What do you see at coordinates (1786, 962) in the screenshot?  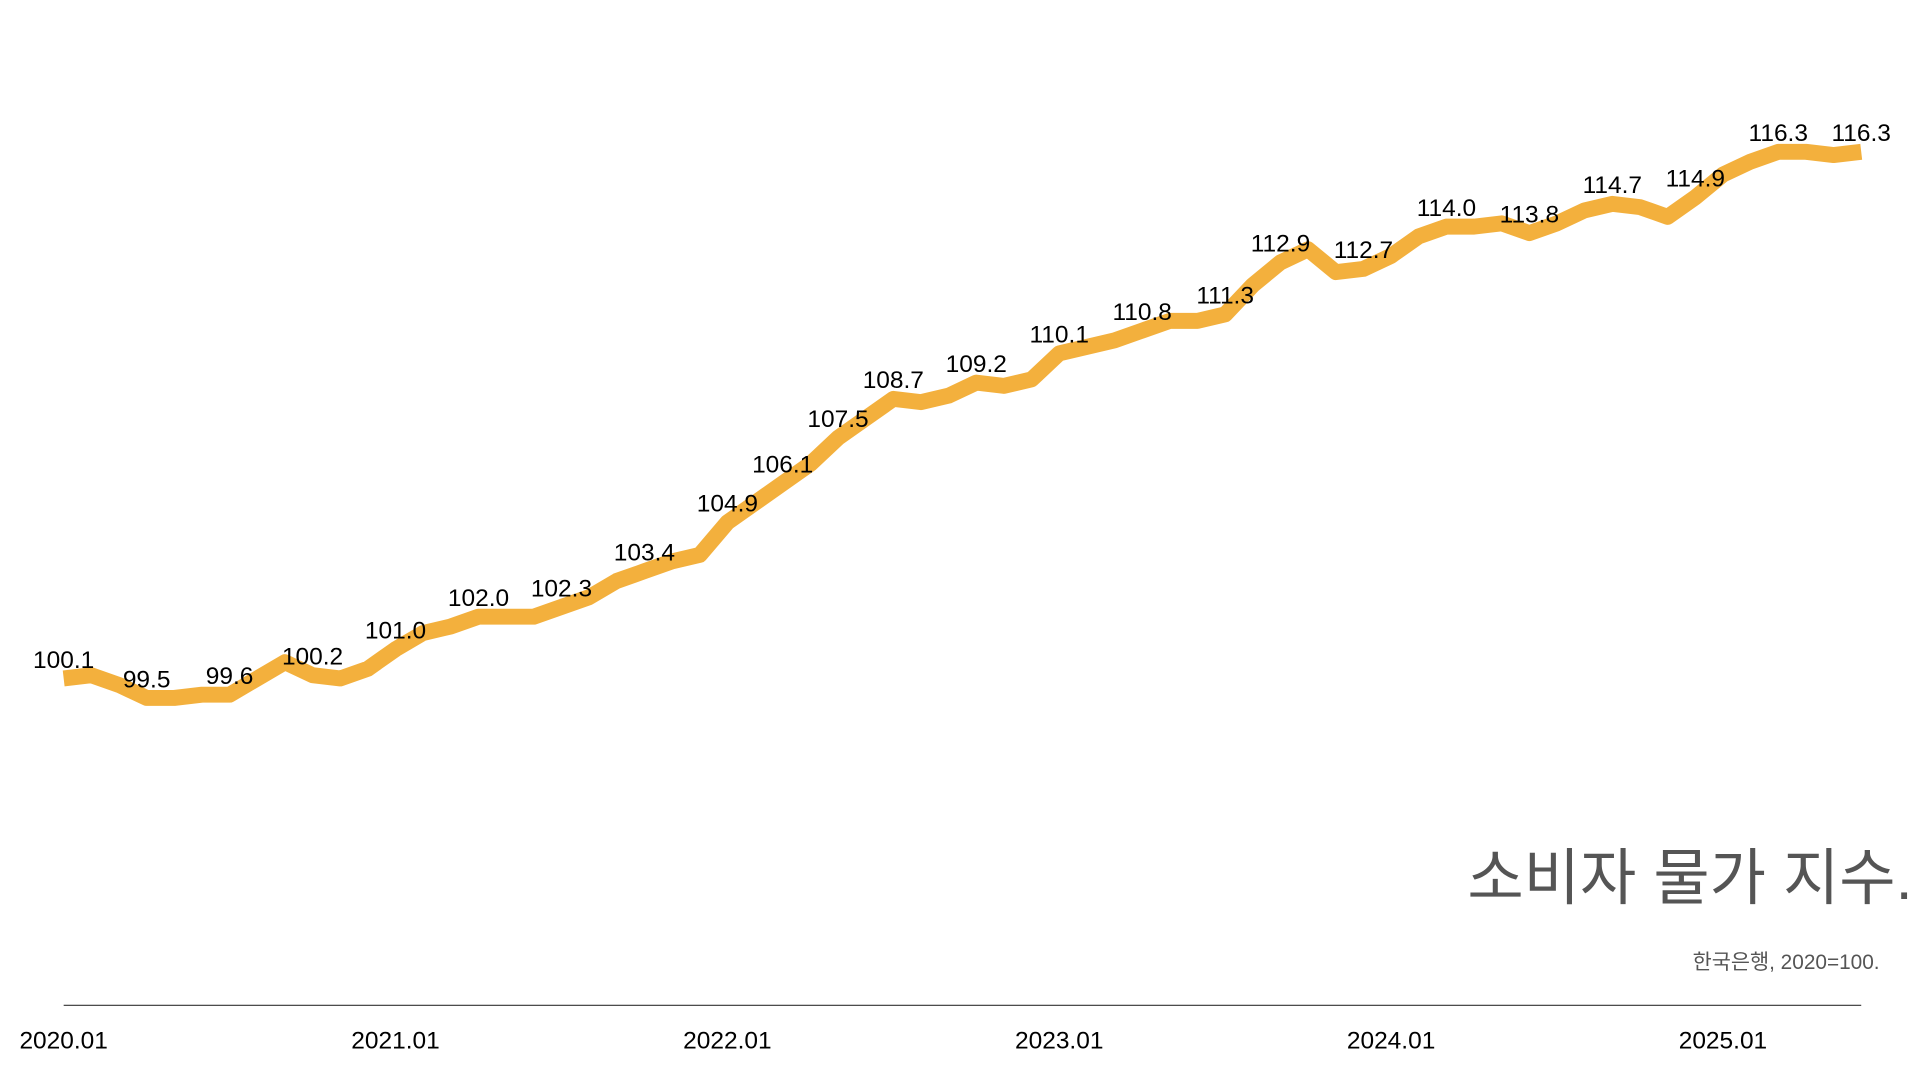 I see `chart-subtitle: 한국은행, 2020=100.` at bounding box center [1786, 962].